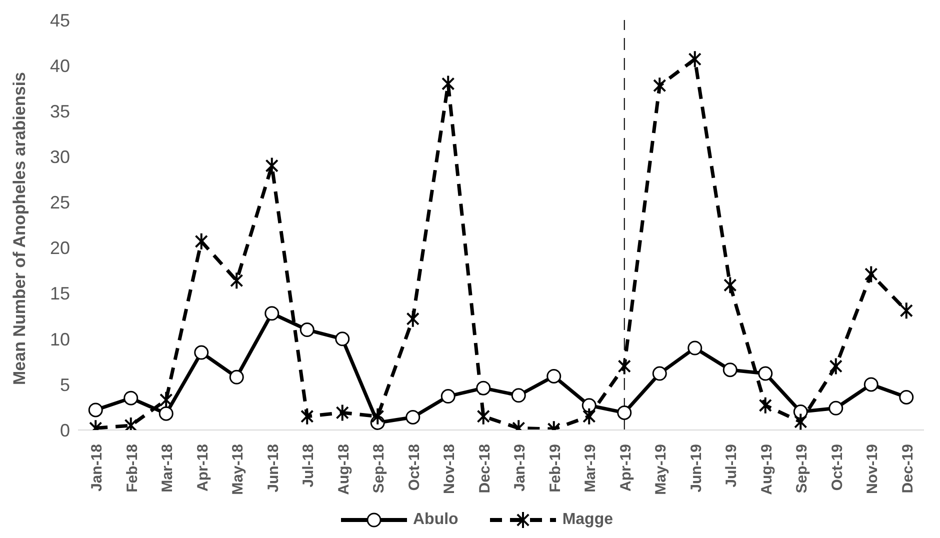  Describe the element at coordinates (555, 468) in the screenshot. I see `x-tick-label: Feb-19` at that location.